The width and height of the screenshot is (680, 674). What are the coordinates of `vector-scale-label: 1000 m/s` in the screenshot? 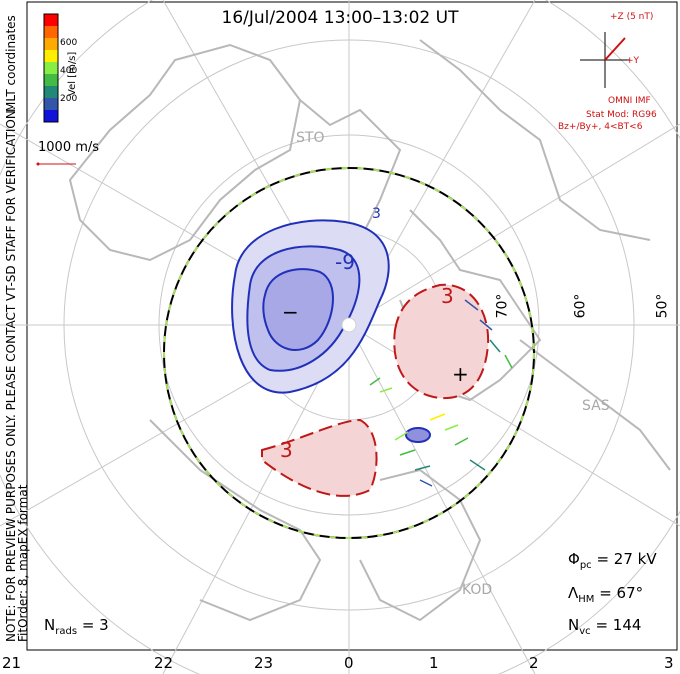 It's located at (69, 147).